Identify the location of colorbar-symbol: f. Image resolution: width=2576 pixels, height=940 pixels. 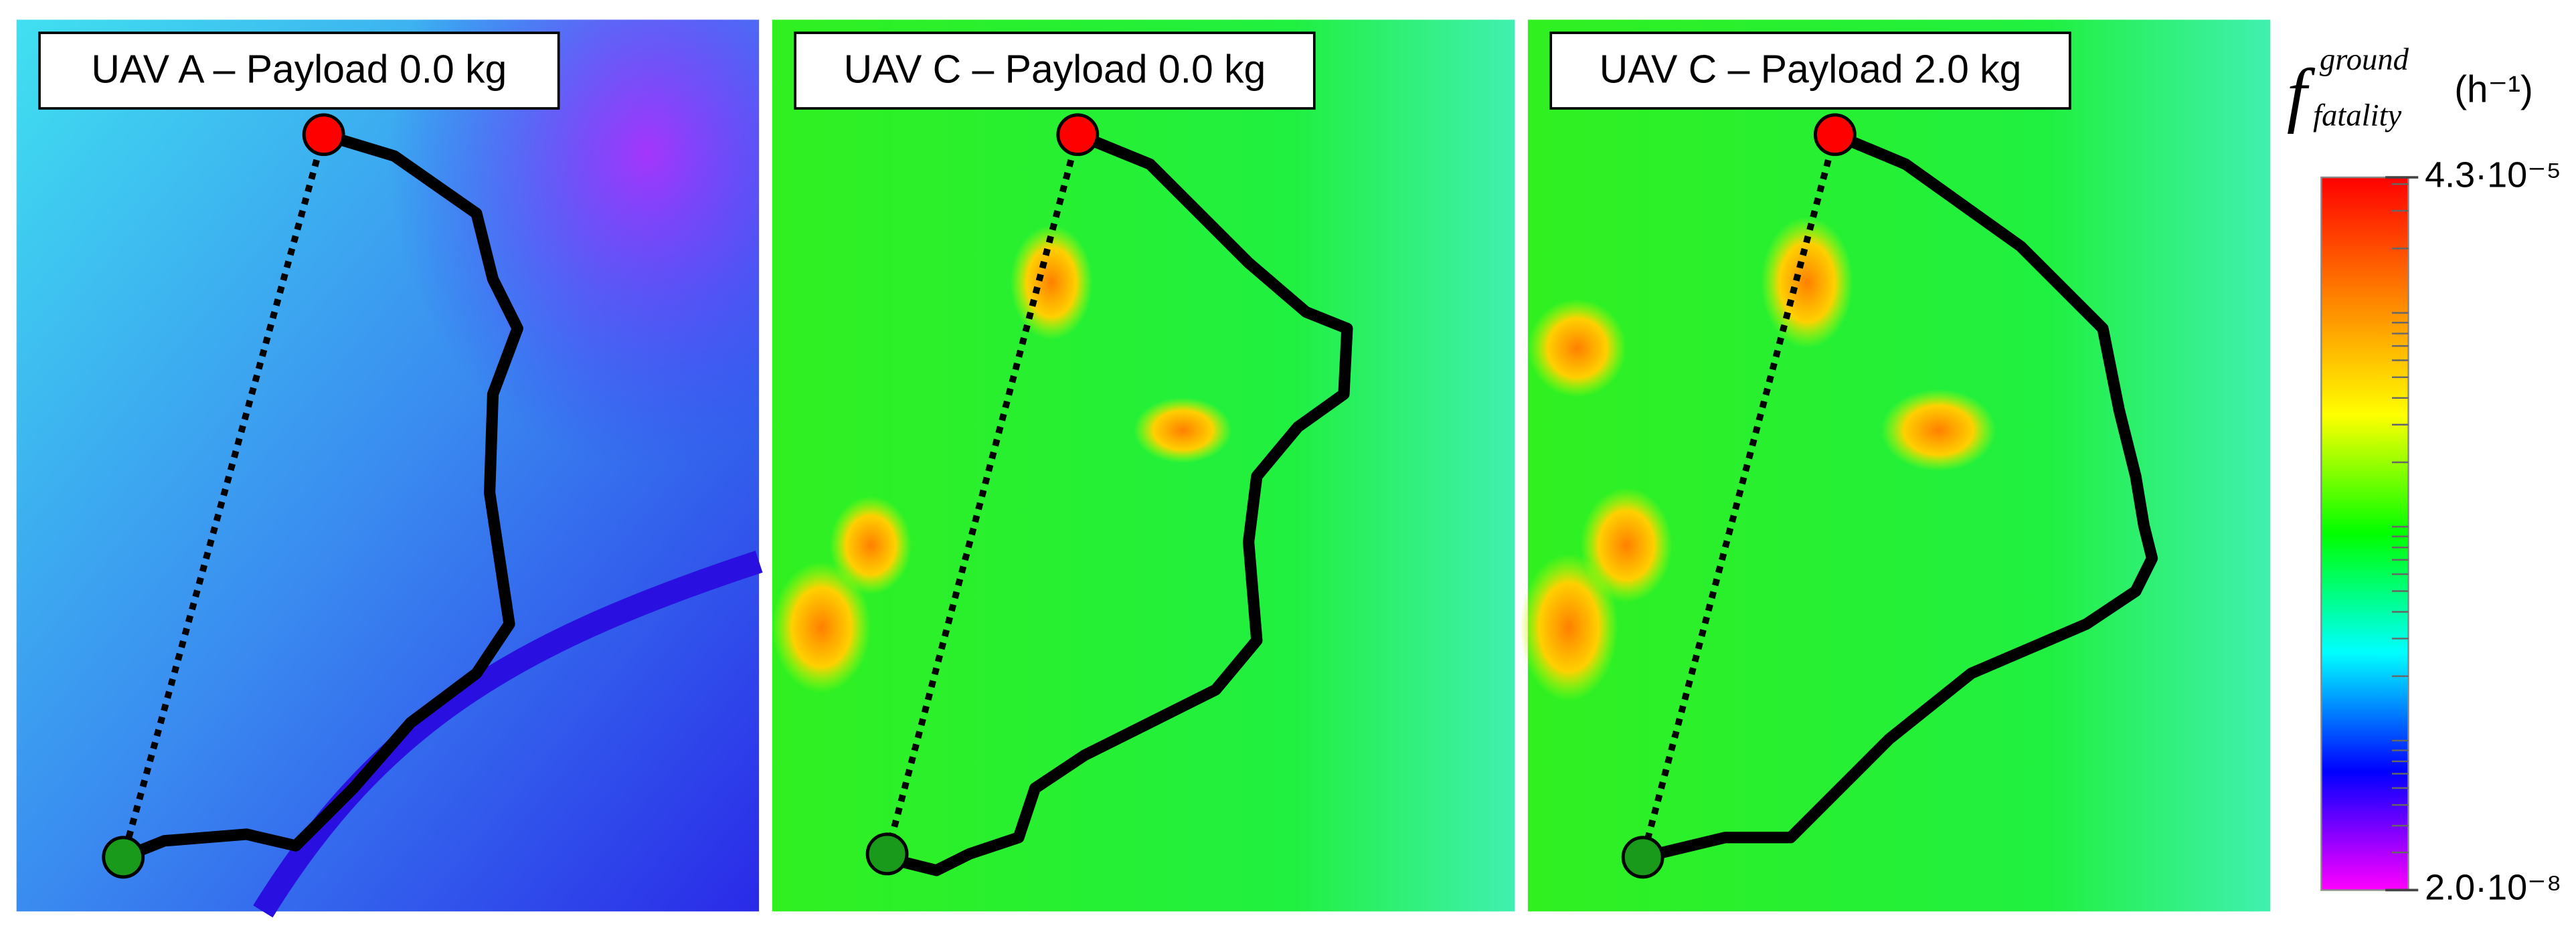
(2301, 94).